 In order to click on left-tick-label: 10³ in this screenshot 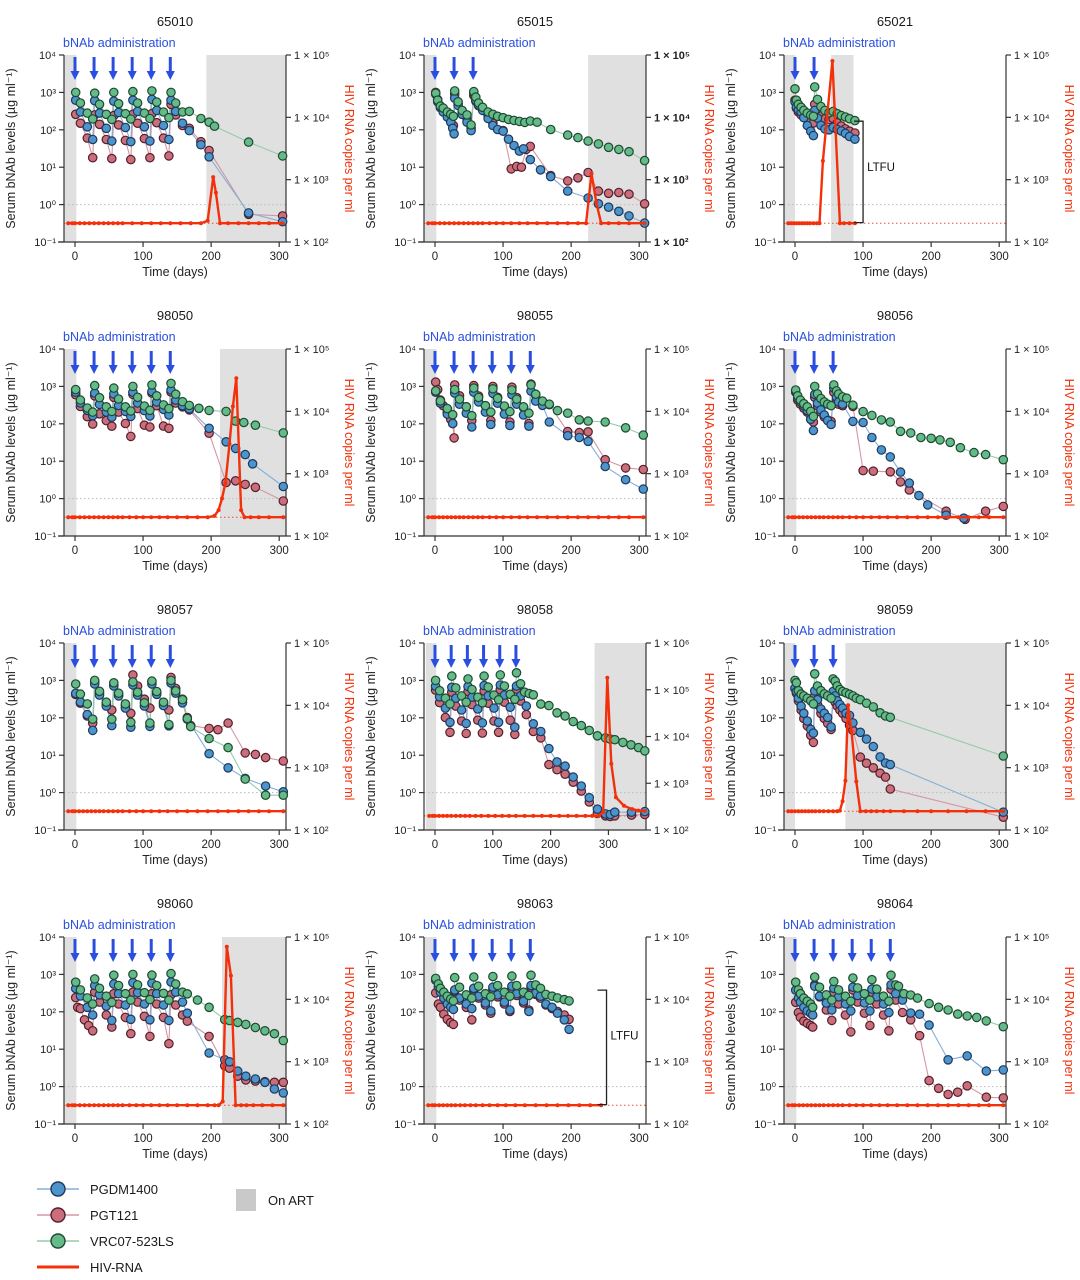, I will do `click(768, 93)`.